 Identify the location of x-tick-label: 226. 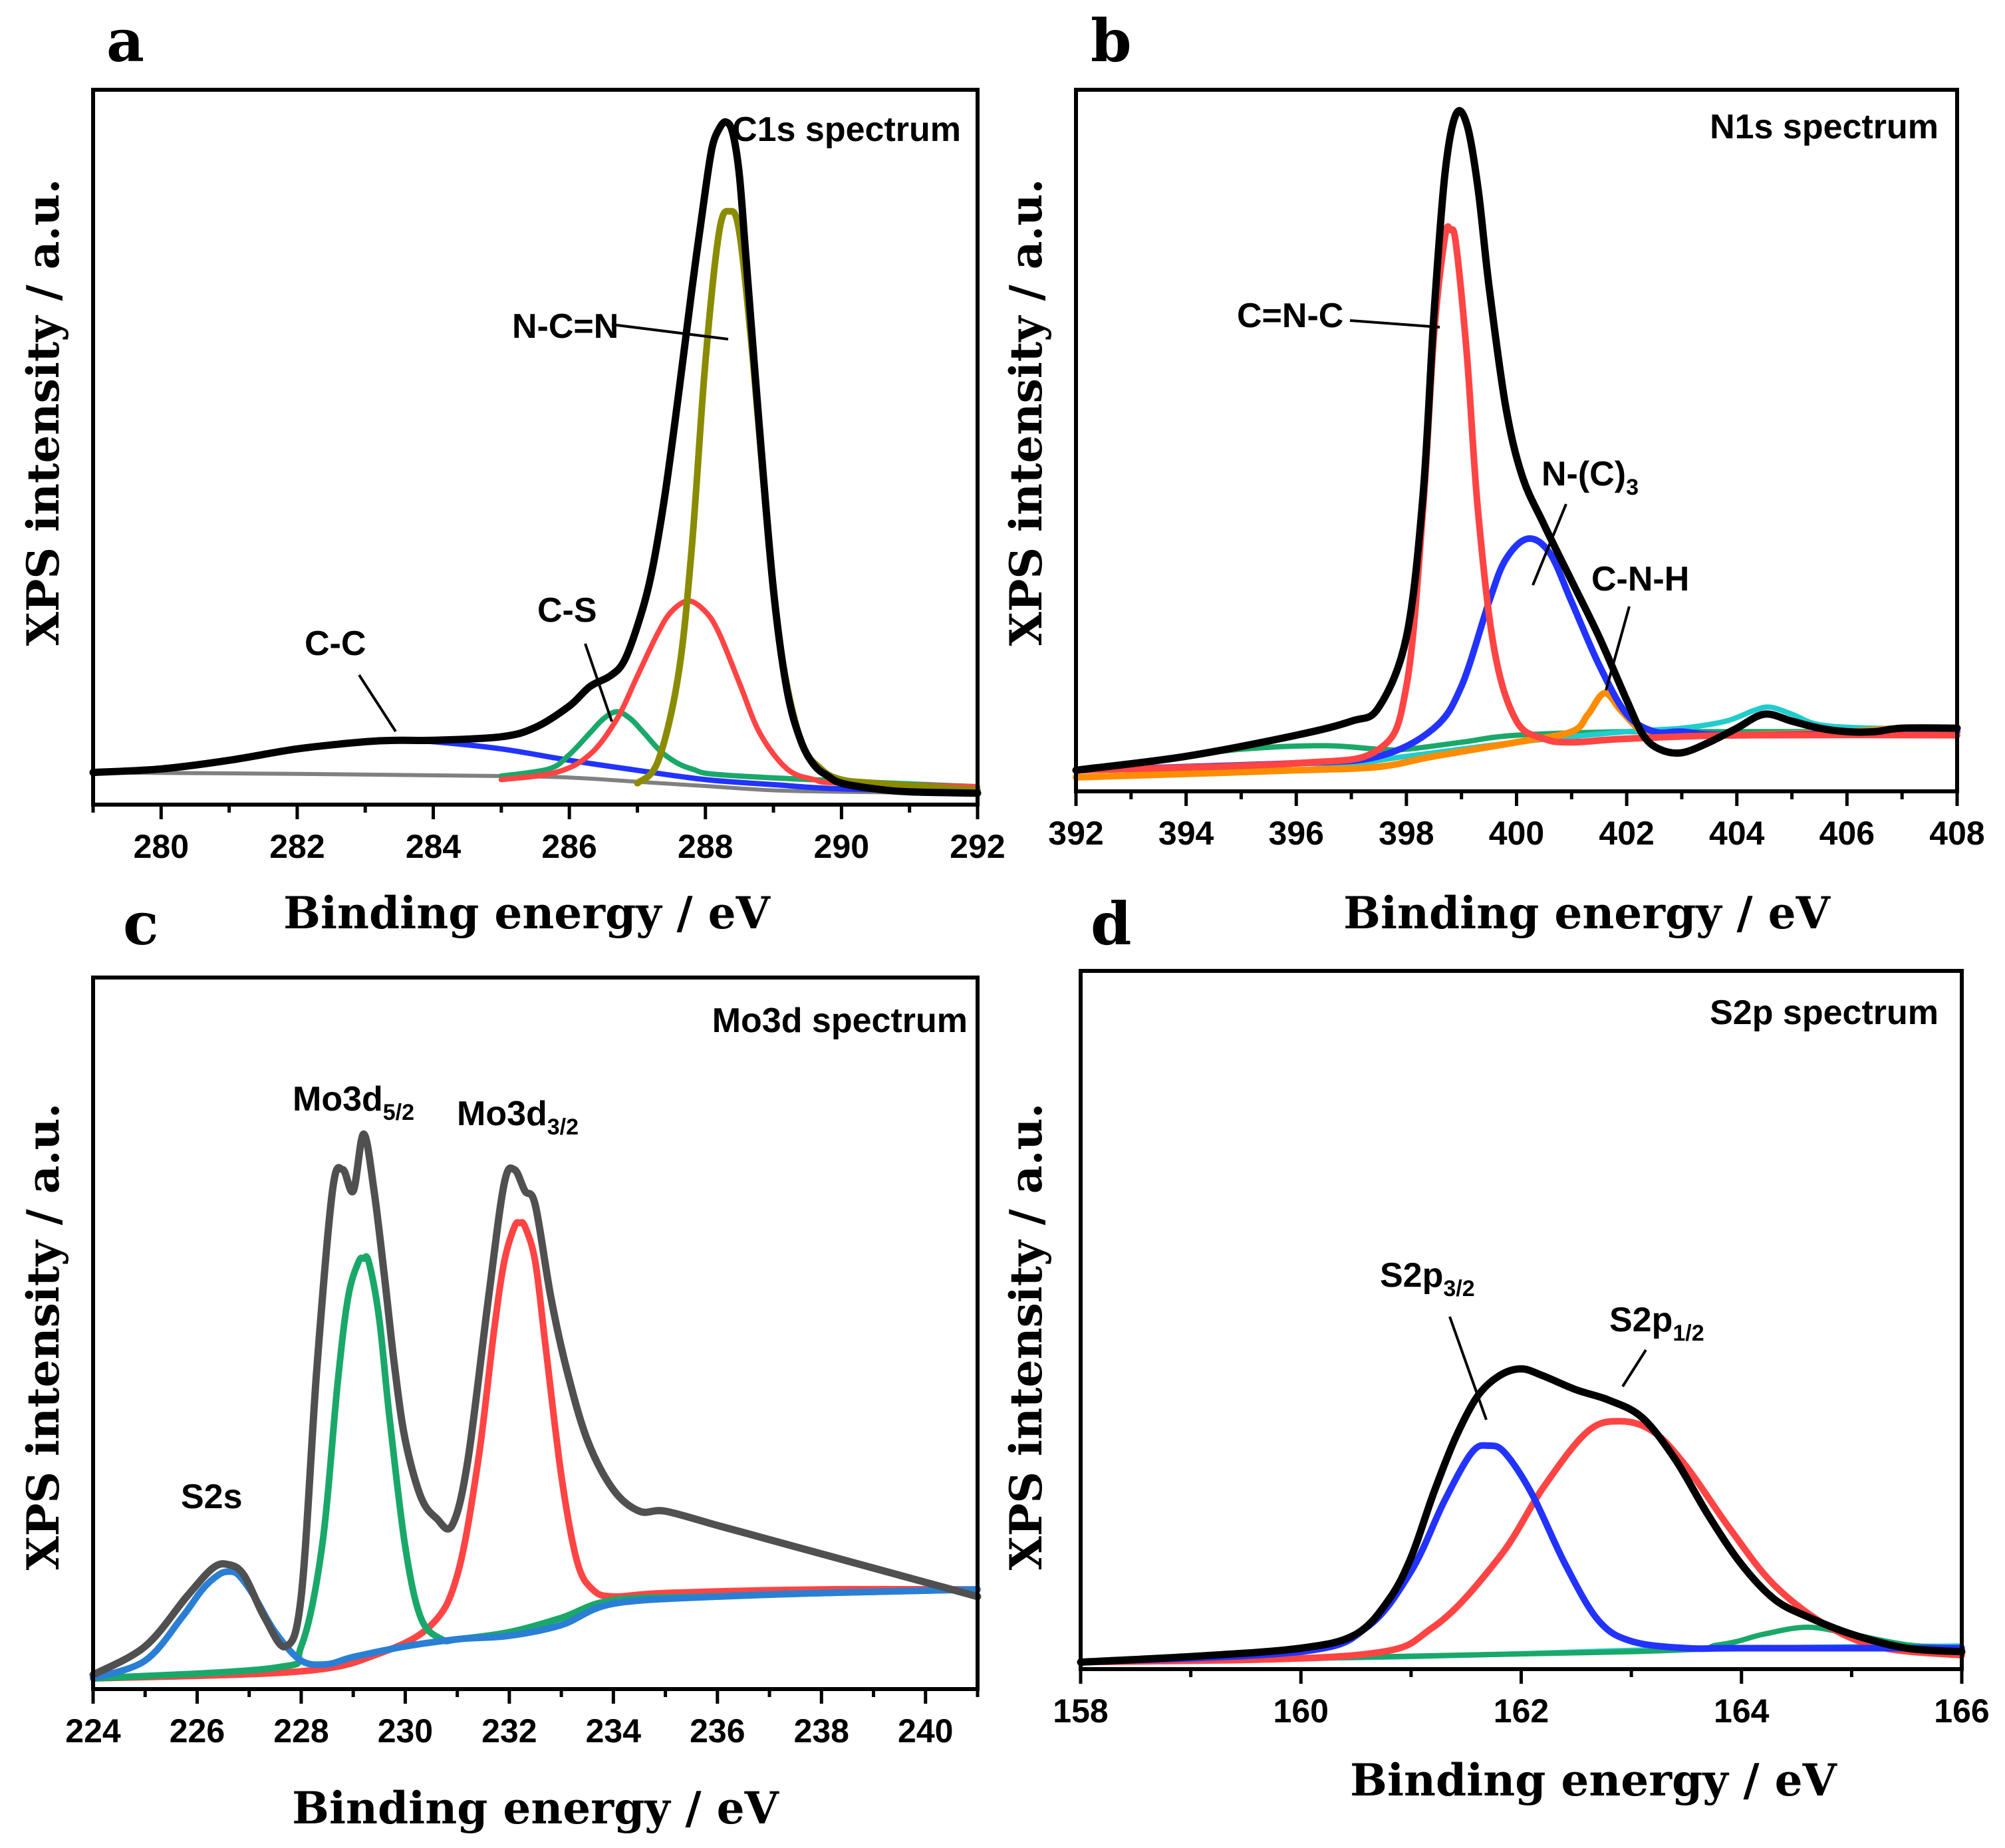
(197, 1731).